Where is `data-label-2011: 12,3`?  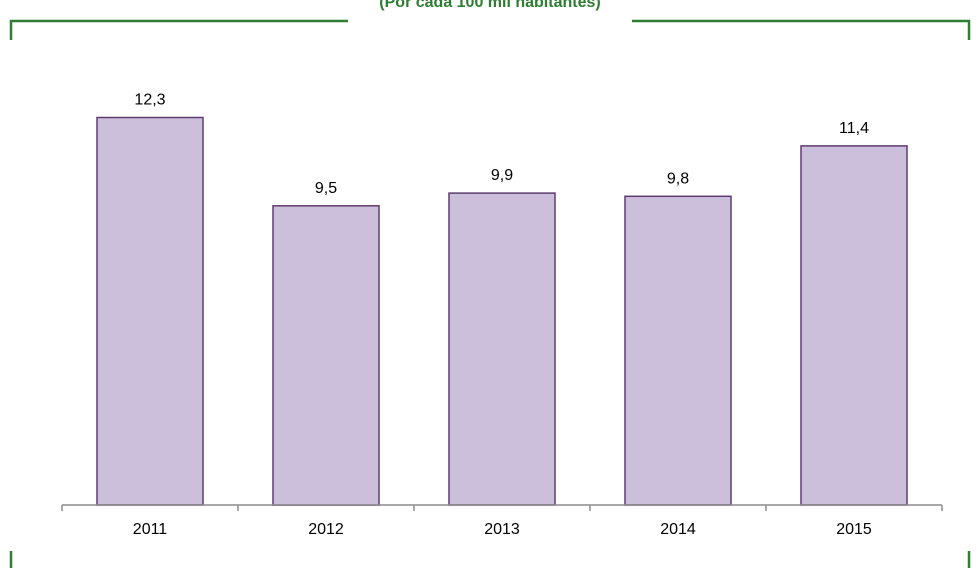 data-label-2011: 12,3 is located at coordinates (149, 100).